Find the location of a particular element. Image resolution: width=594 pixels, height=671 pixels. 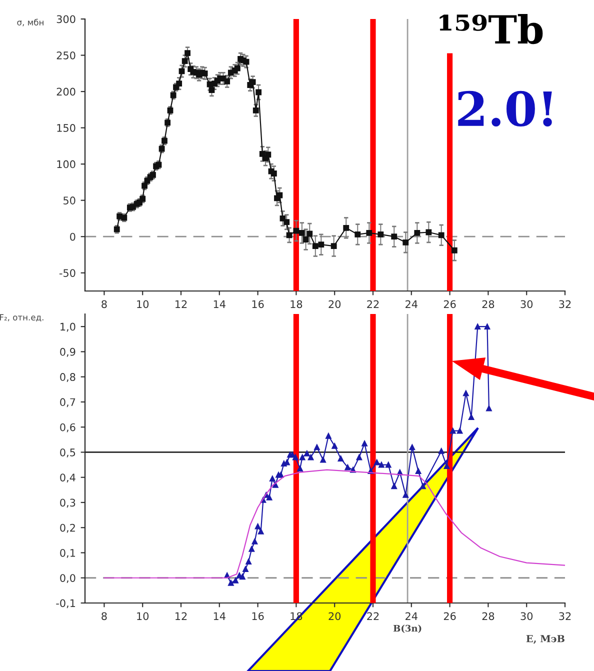

y-tick-label: 0,4 is located at coordinates (68, 478).